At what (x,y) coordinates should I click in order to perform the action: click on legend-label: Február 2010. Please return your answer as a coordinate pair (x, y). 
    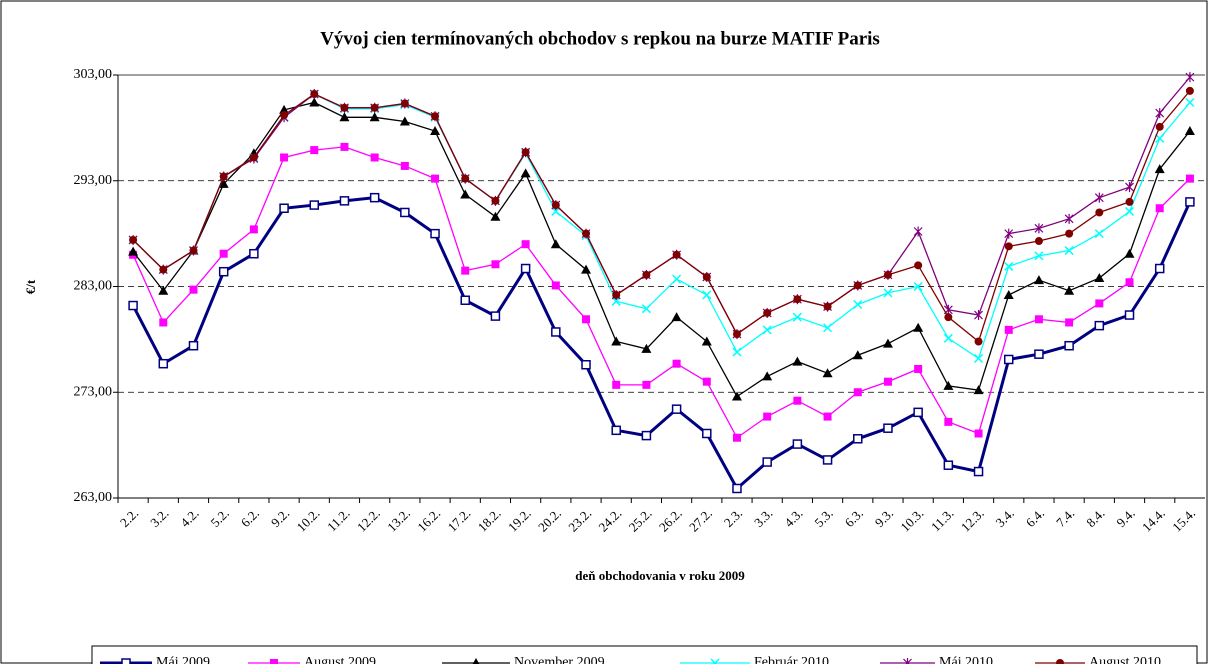
    Looking at the image, I should click on (791, 659).